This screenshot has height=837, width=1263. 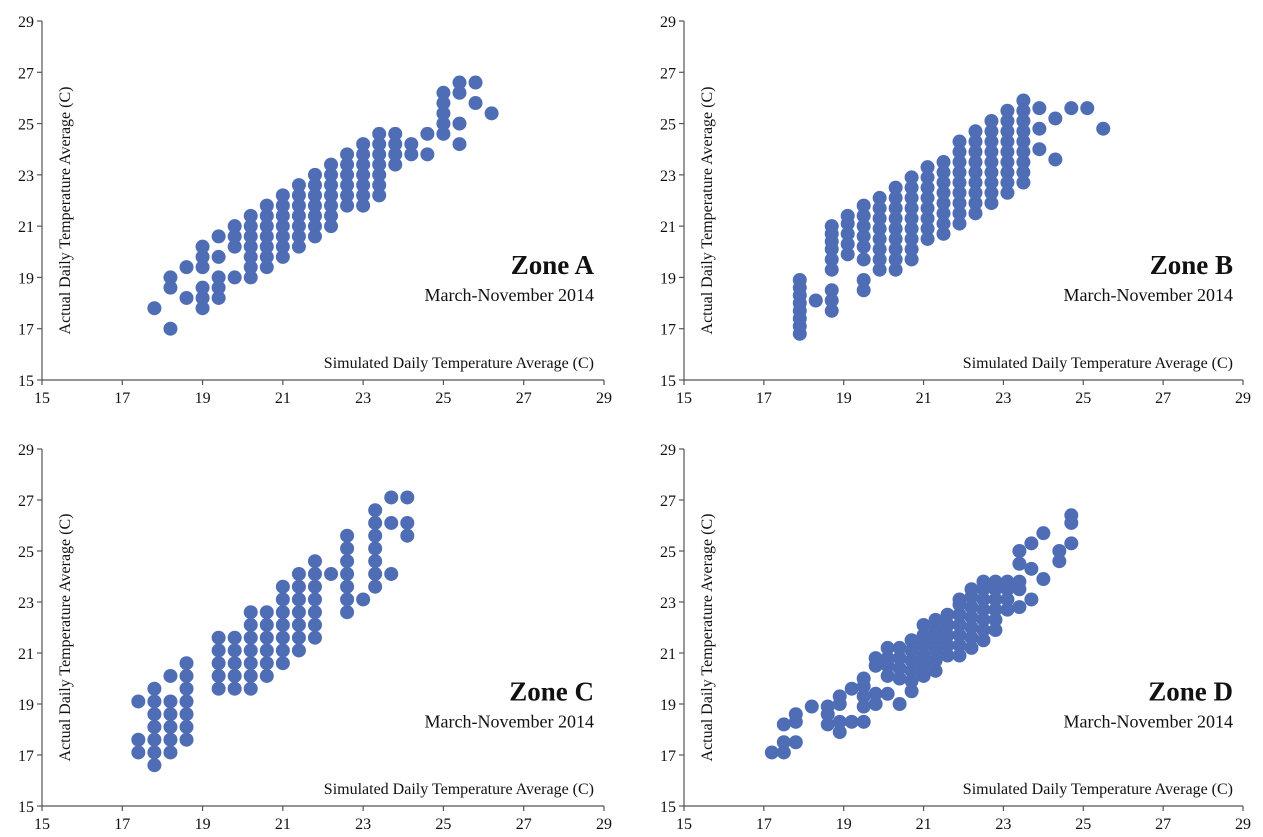 I want to click on y-axis-label: Actual Daily Temperature Average (C), so click(x=707, y=638).